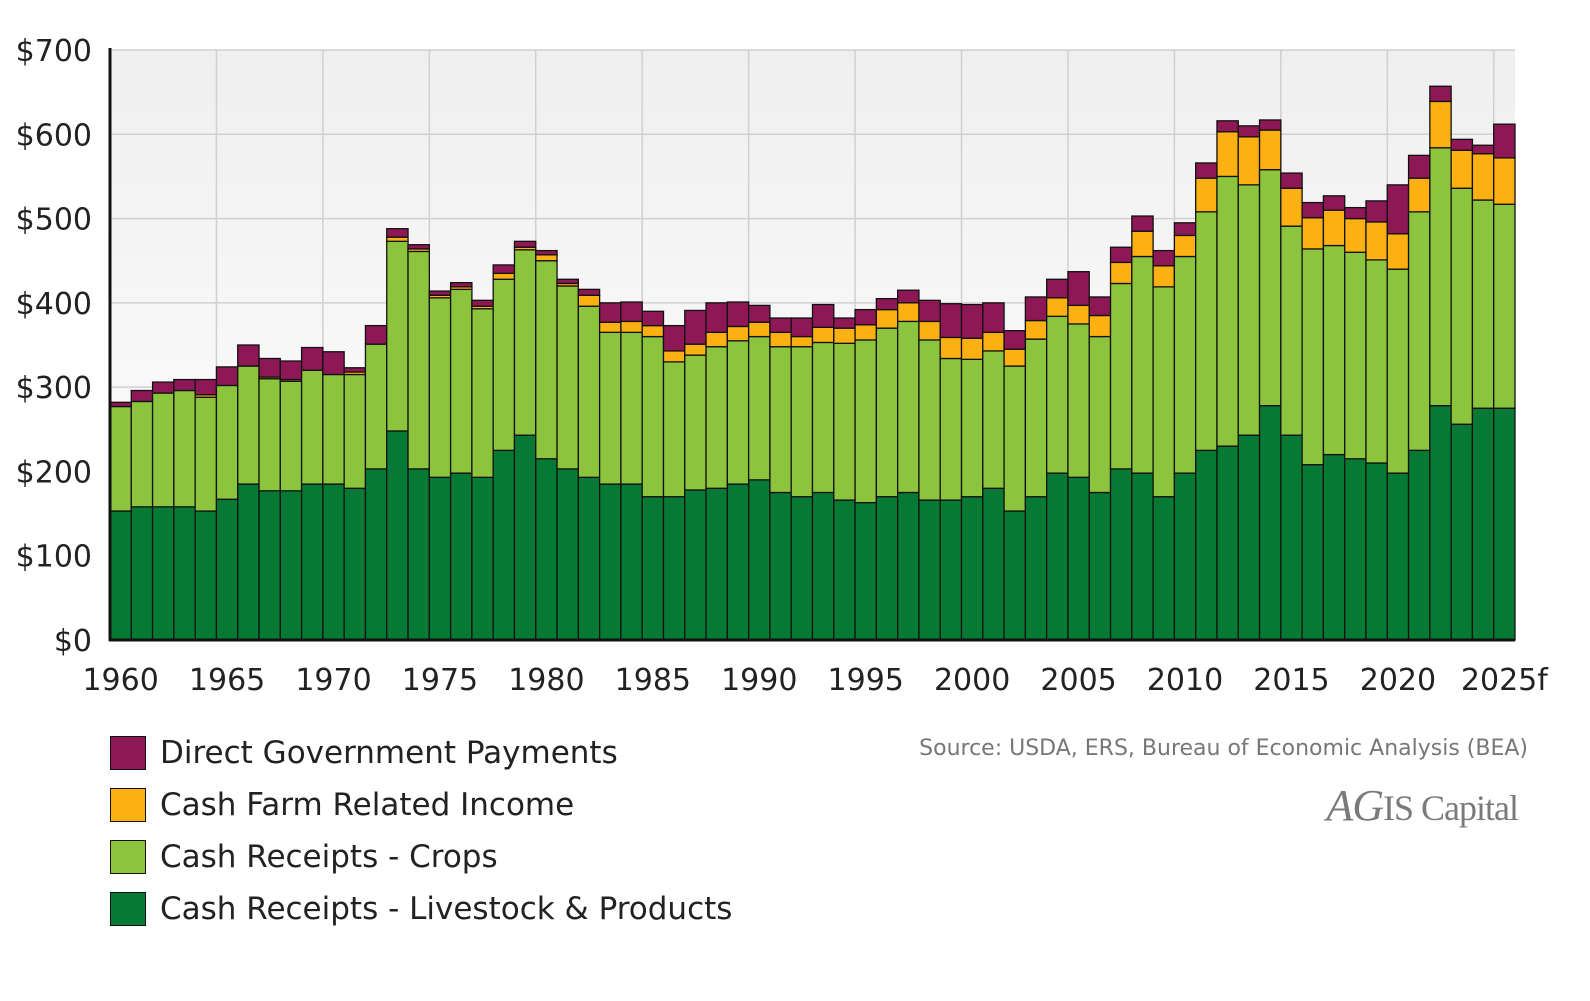 Image resolution: width=1590 pixels, height=1001 pixels. What do you see at coordinates (1422, 805) in the screenshot?
I see `agis-capital-logo: AGIS Capital` at bounding box center [1422, 805].